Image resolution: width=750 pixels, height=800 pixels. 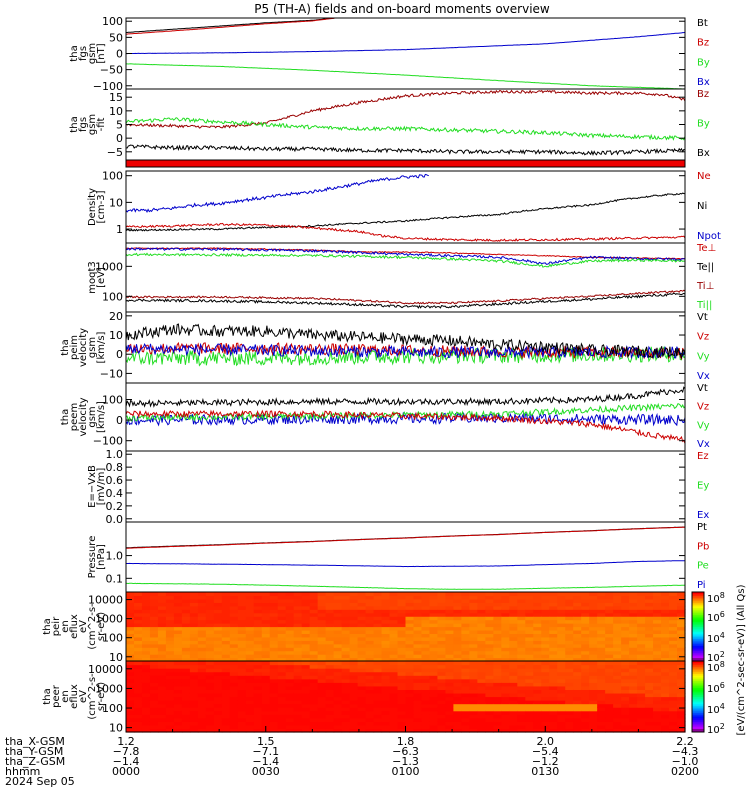 I want to click on y-axis-label: thapeerenefluxeV(cm^2-s-sr-eV), so click(x=74, y=696).